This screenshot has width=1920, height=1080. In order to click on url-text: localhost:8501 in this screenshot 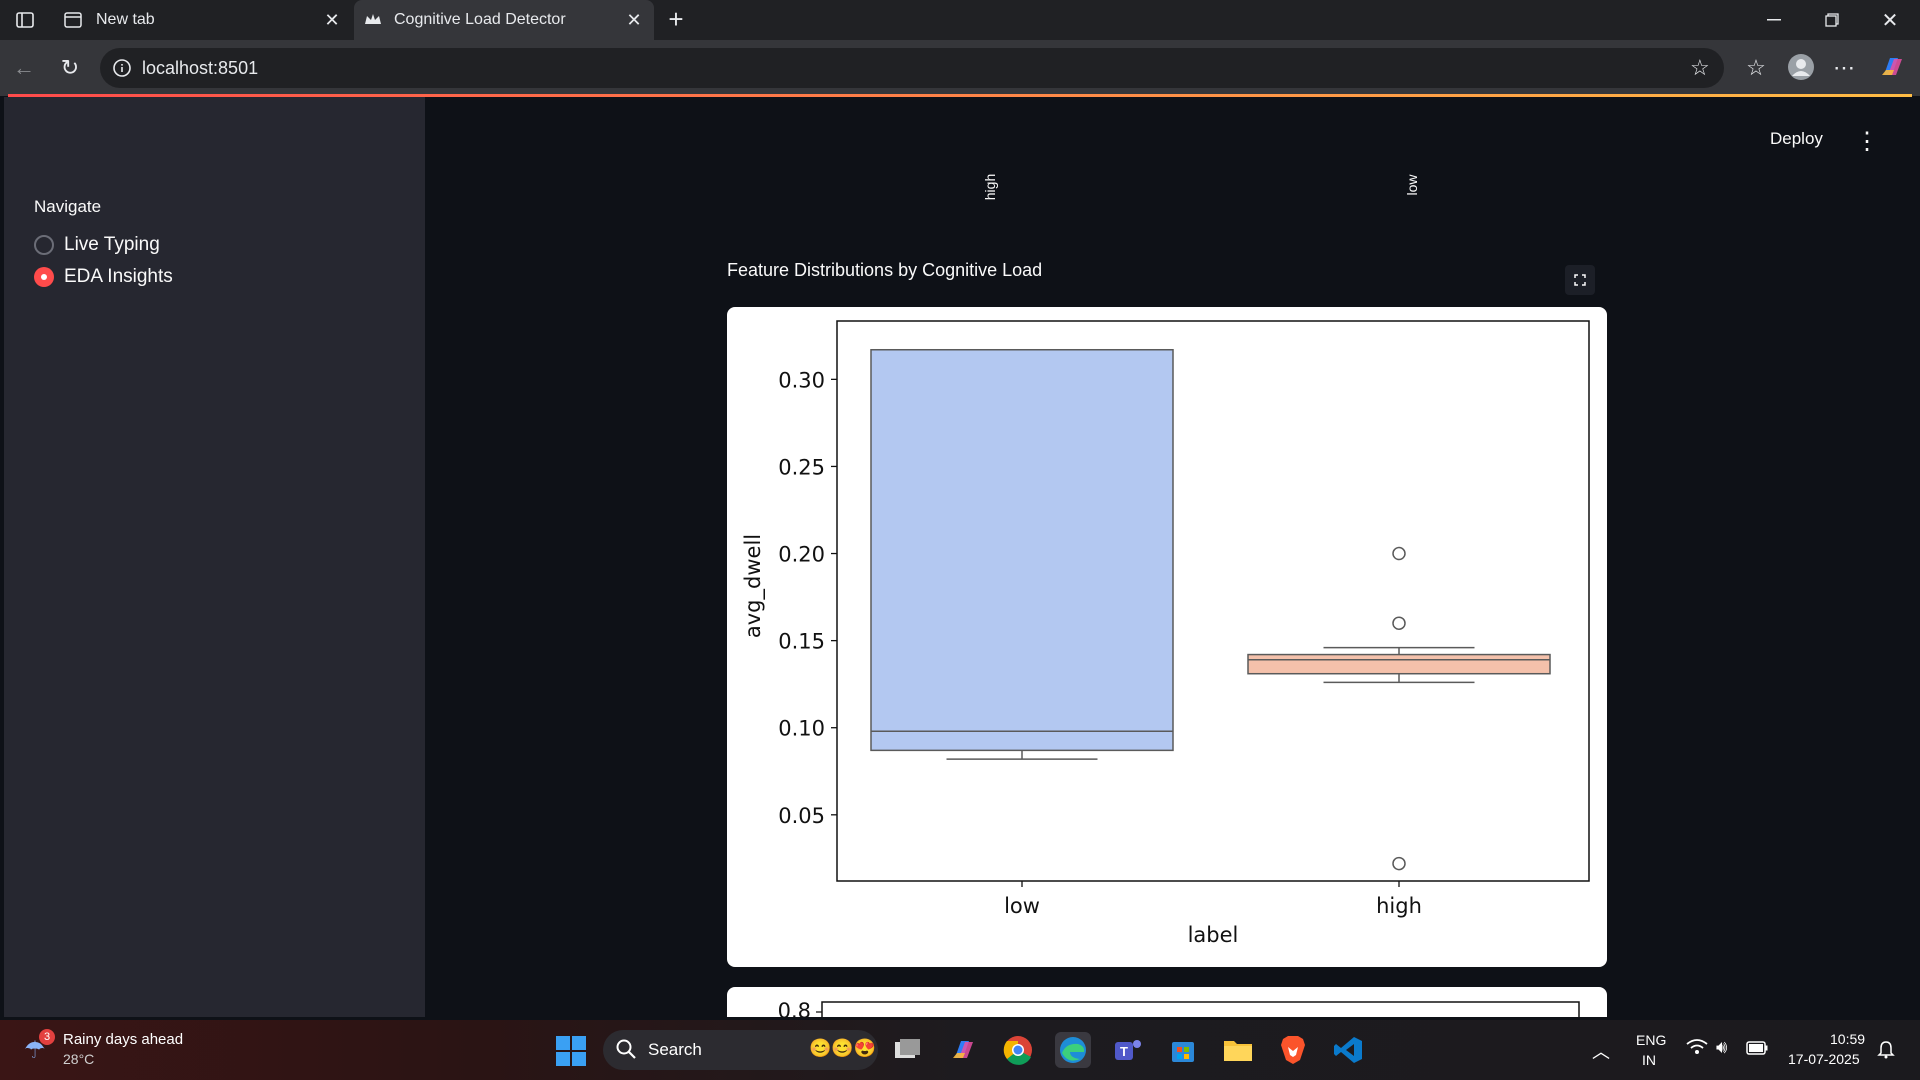, I will do `click(200, 68)`.